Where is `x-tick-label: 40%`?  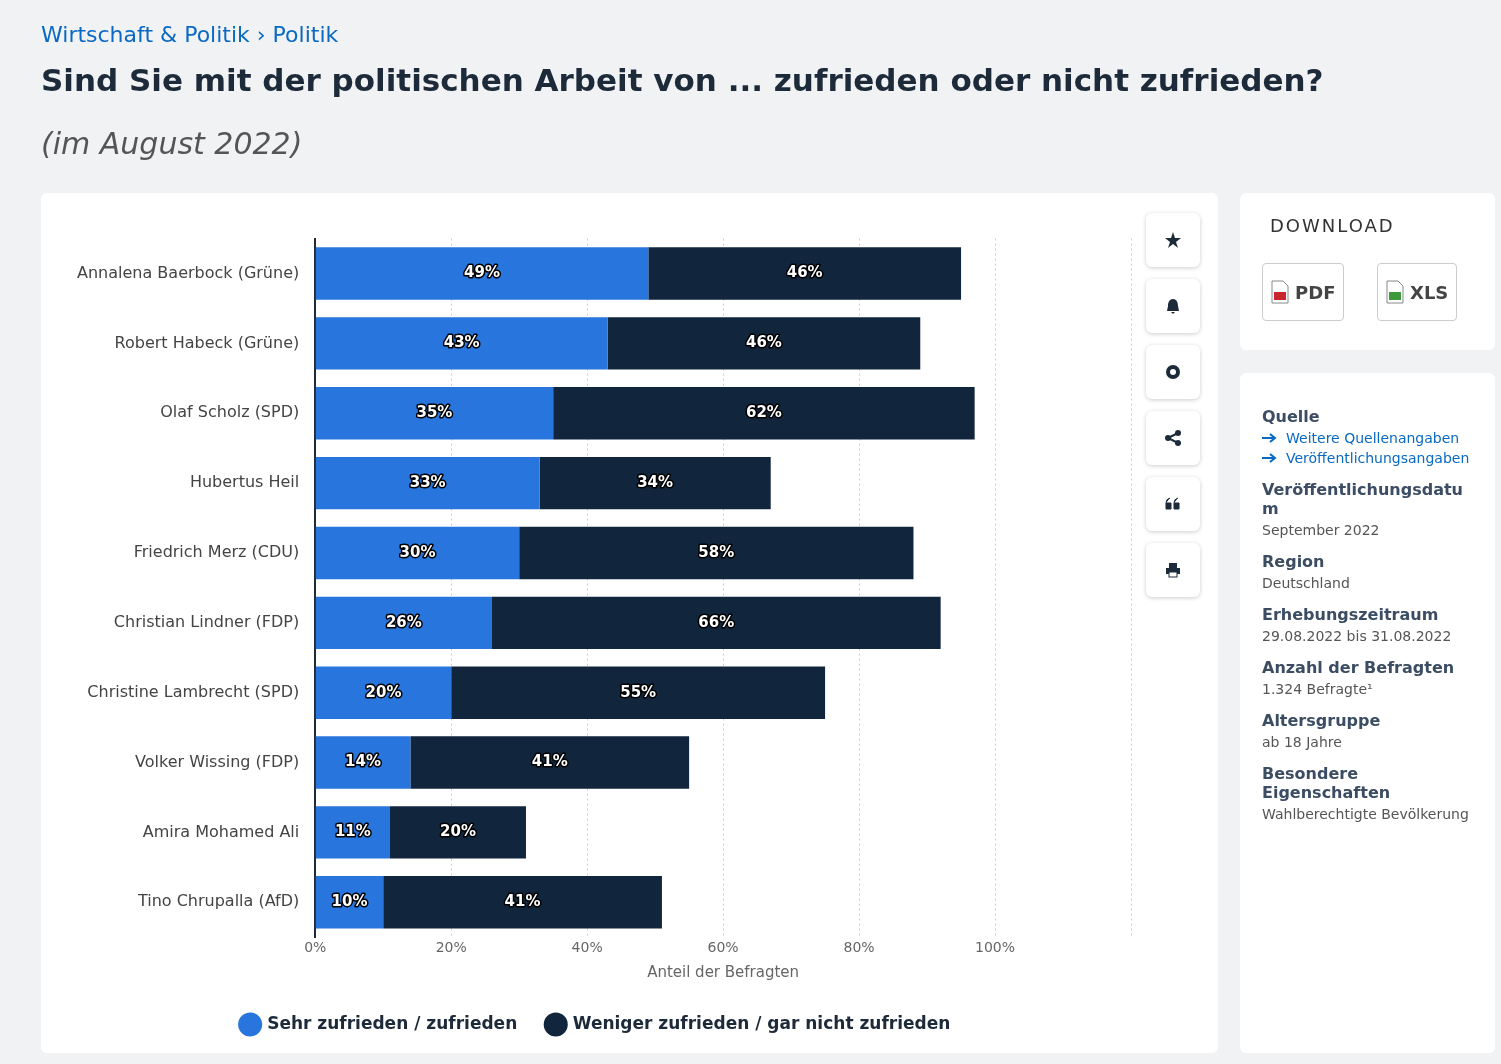 x-tick-label: 40% is located at coordinates (587, 947).